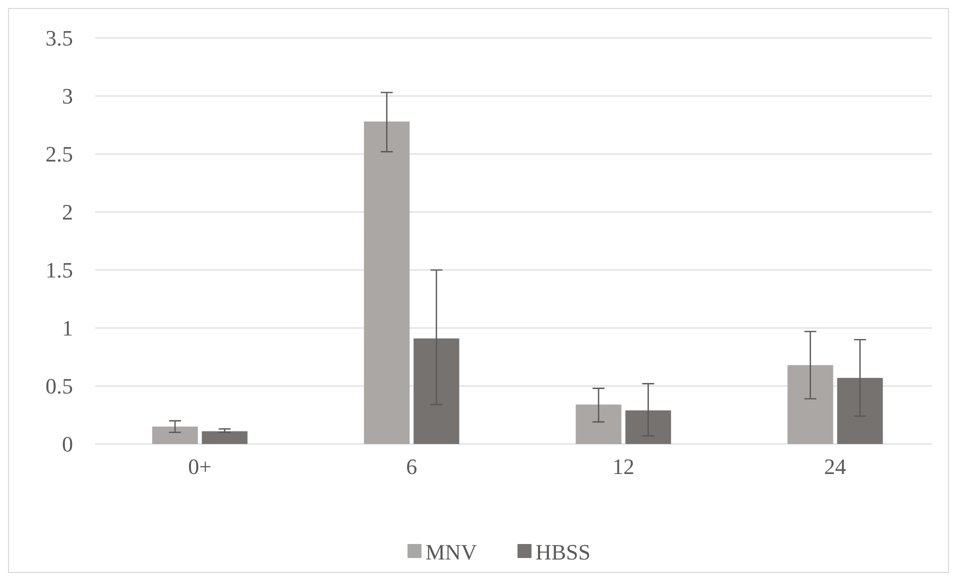  What do you see at coordinates (451, 552) in the screenshot?
I see `legend-label: MNV` at bounding box center [451, 552].